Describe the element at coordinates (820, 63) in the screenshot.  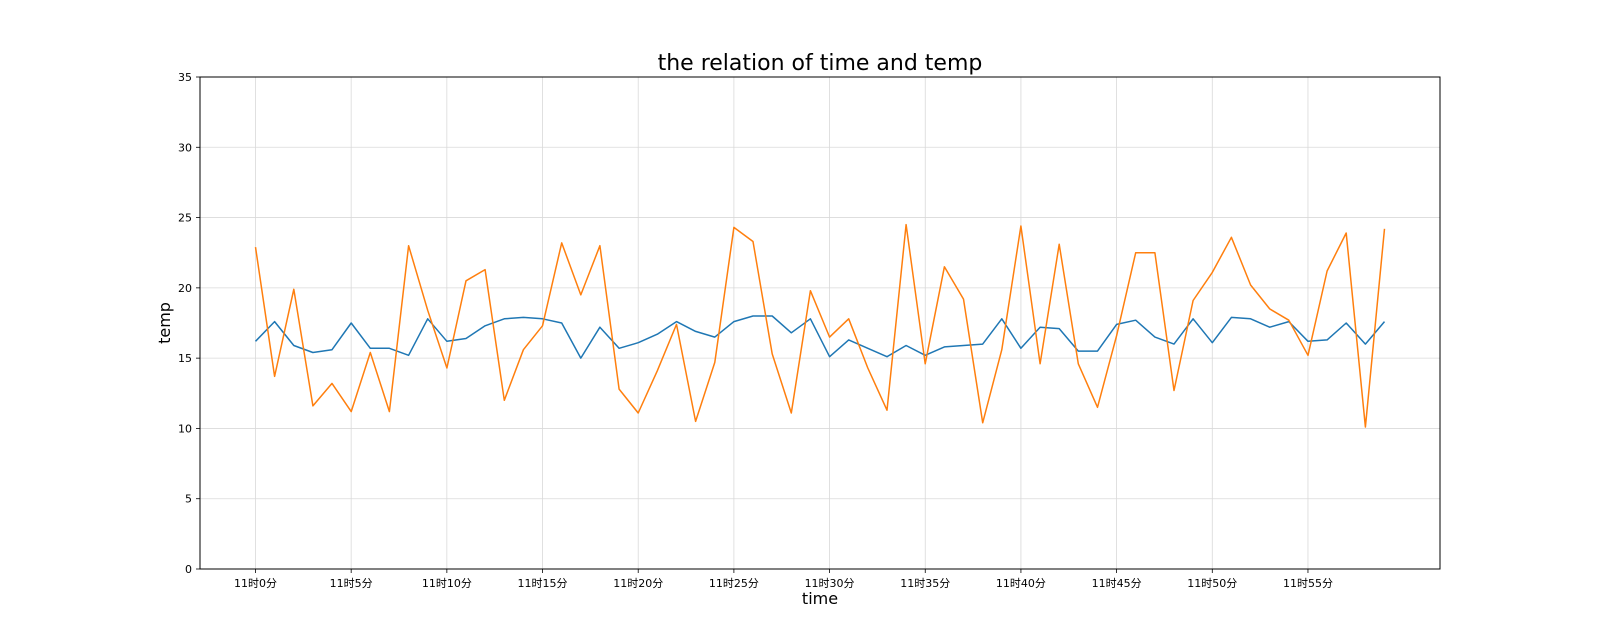
I see `chart-title: the relation of time and temp` at that location.